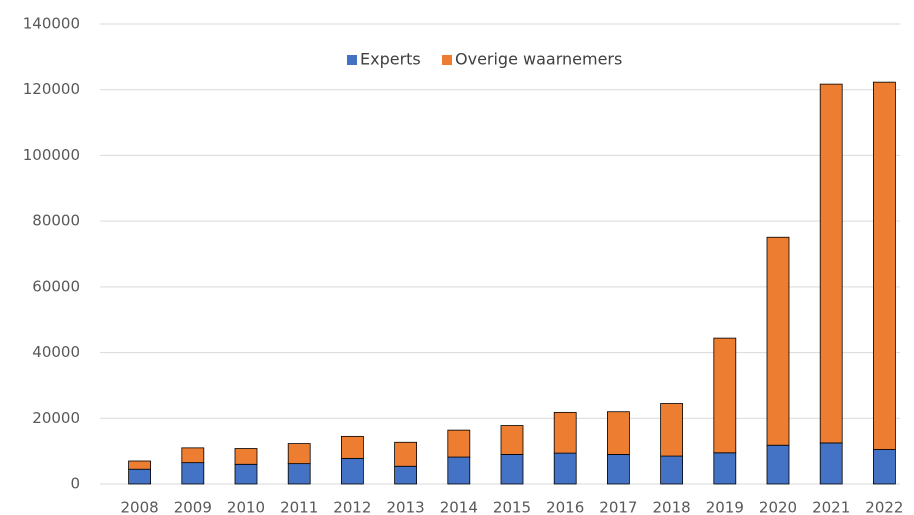  I want to click on x-tick-label: 2022, so click(884, 507).